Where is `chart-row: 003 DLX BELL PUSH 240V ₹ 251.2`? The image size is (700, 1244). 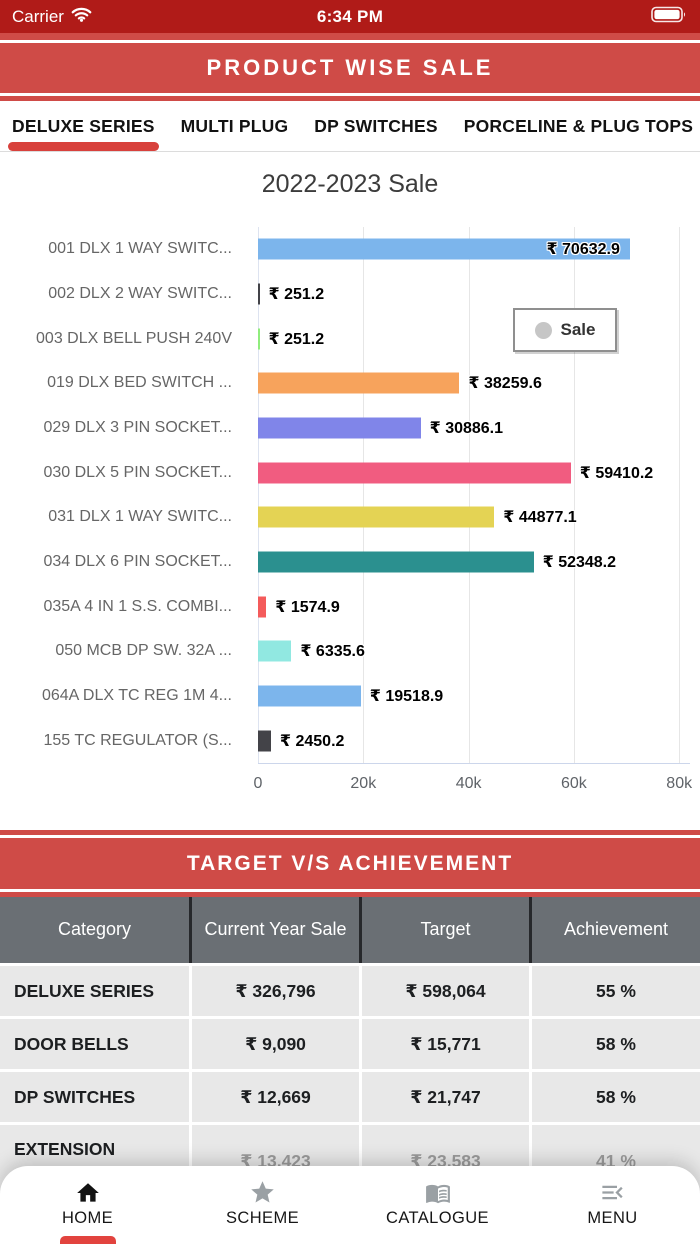
chart-row: 003 DLX BELL PUSH 240V ₹ 251.2 is located at coordinates (350, 338).